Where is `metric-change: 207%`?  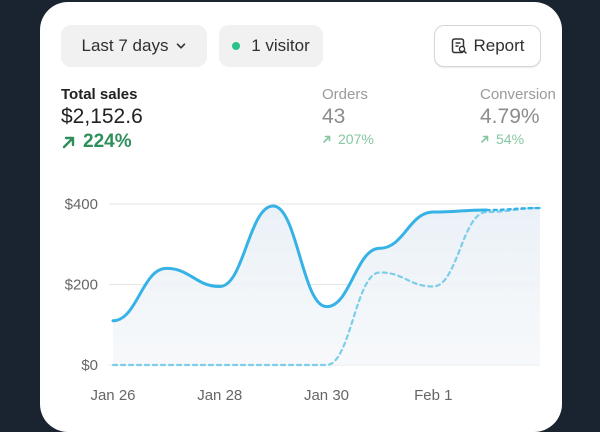
metric-change: 207% is located at coordinates (348, 139).